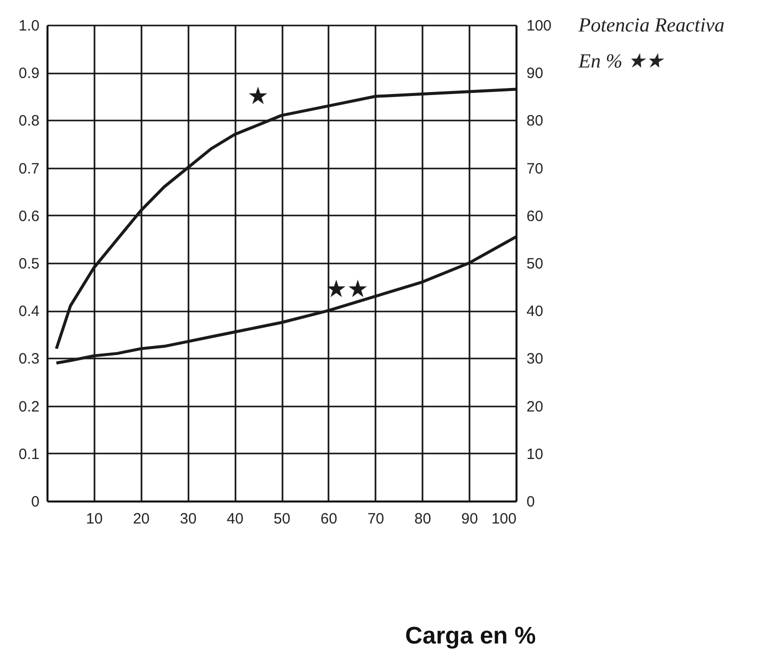 This screenshot has width=769, height=658. I want to click on y-tick-label: 0.6, so click(29, 216).